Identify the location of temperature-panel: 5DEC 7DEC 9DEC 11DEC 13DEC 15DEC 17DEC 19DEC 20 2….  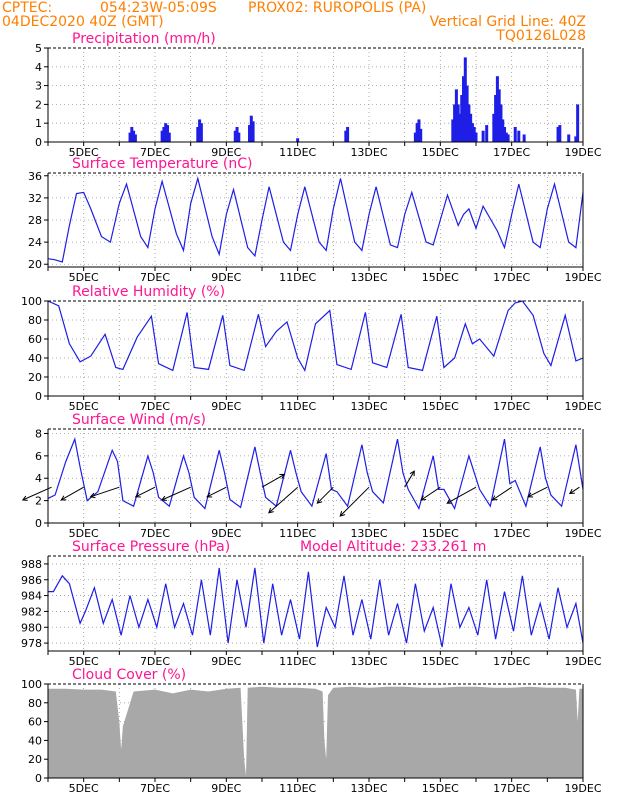
(315, 220).